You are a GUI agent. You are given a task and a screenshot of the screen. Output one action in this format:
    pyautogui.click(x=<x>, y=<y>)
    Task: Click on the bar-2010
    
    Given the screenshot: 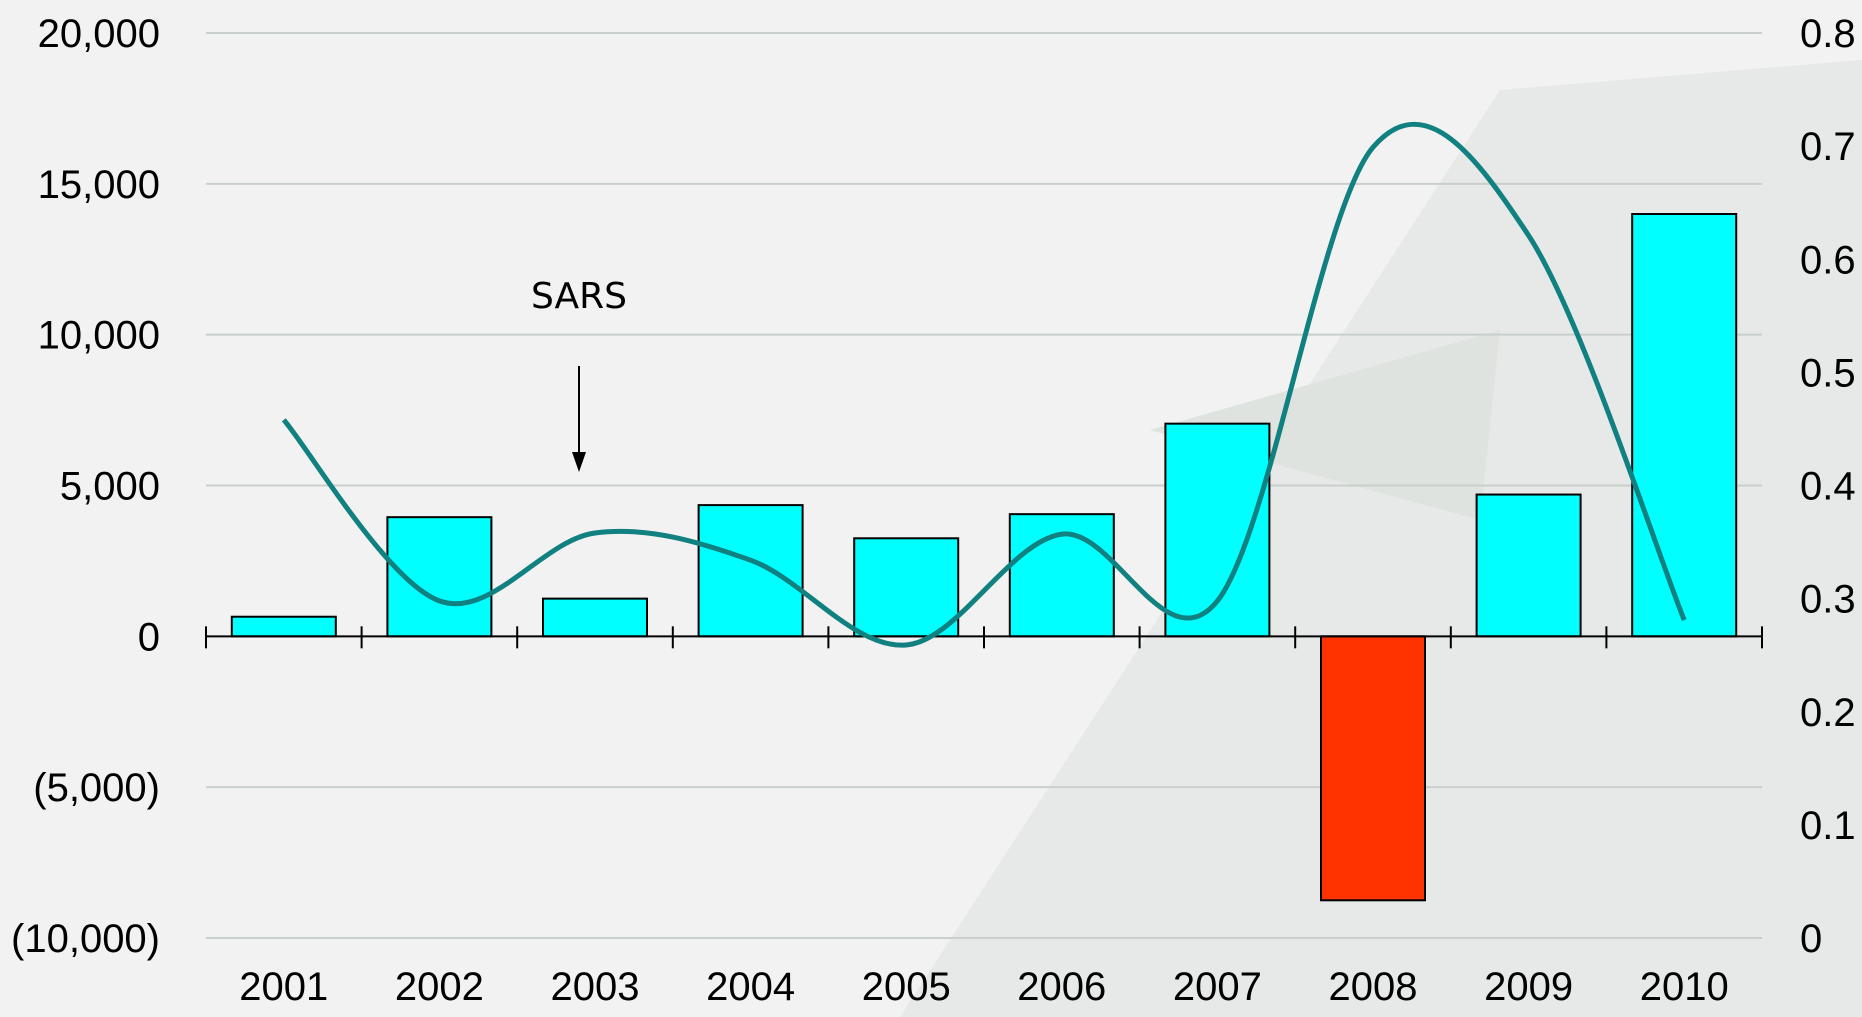 What is the action you would take?
    pyautogui.click(x=1684, y=425)
    